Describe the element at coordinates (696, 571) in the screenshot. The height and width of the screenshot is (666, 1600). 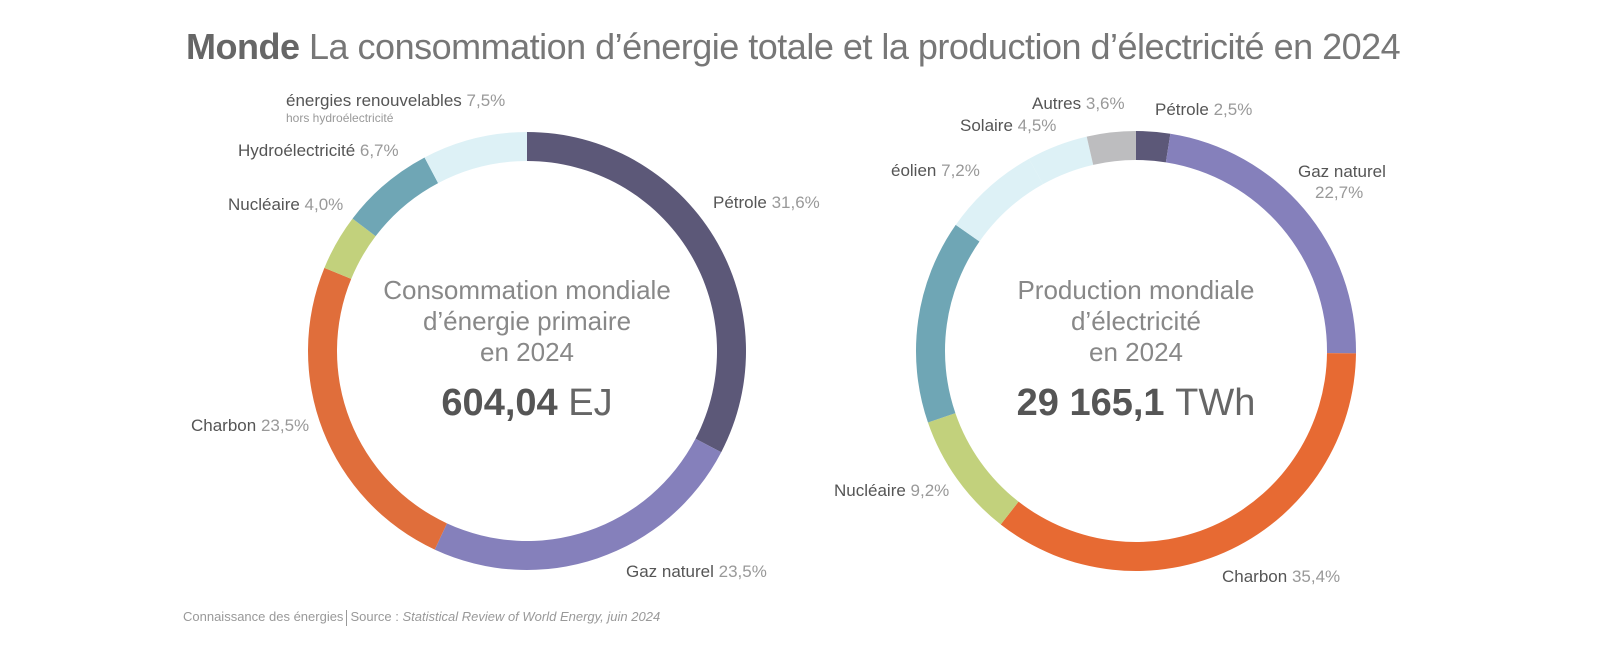
I see `chart-1-label-2: Gaz naturel 23,5%` at that location.